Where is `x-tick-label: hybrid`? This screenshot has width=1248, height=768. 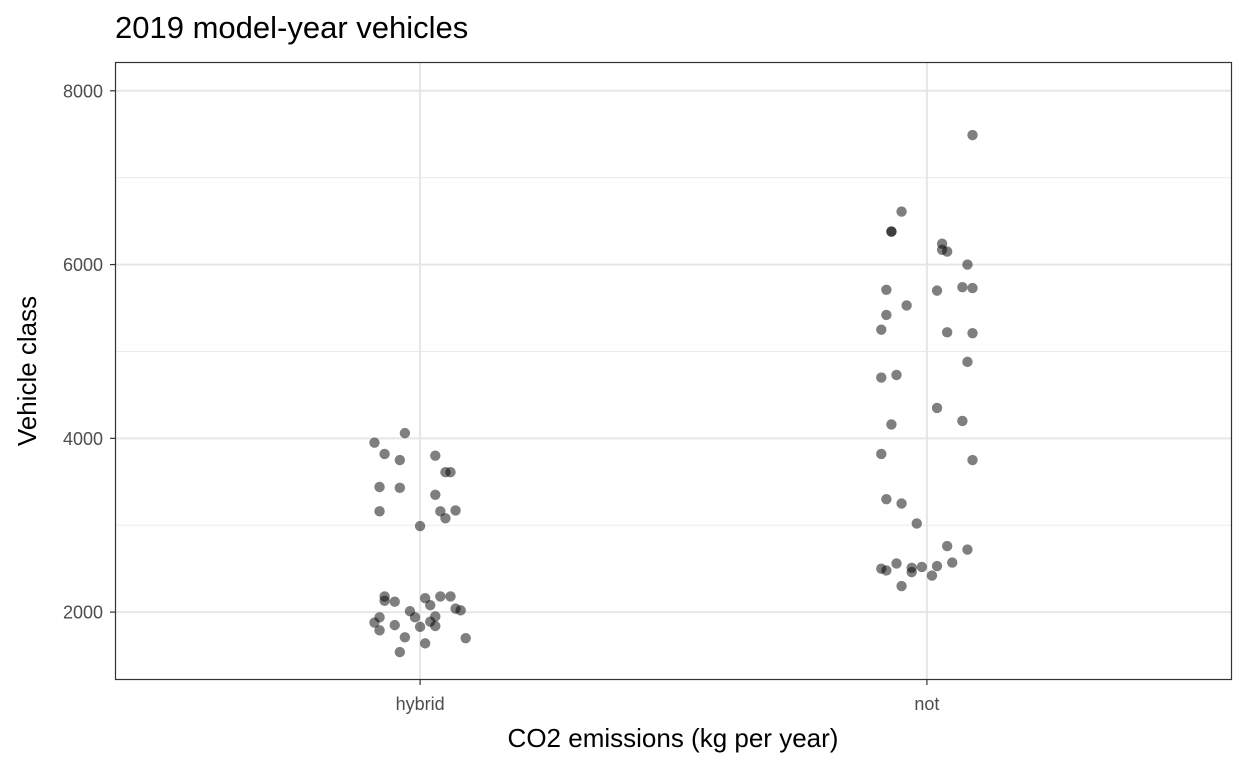 x-tick-label: hybrid is located at coordinates (420, 704).